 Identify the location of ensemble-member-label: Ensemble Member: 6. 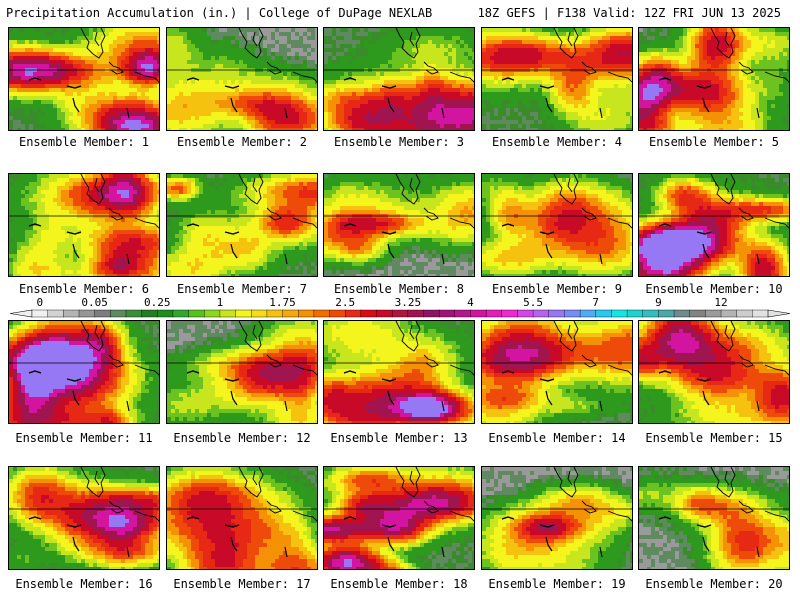
(84, 289).